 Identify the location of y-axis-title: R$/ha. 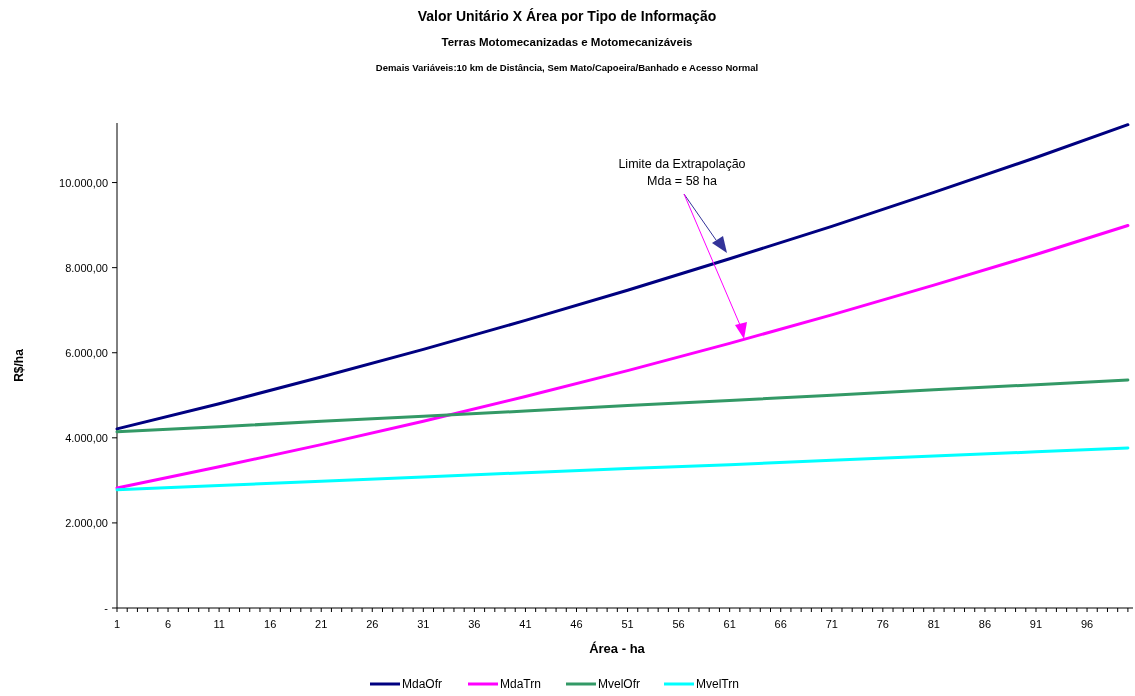
(19, 365).